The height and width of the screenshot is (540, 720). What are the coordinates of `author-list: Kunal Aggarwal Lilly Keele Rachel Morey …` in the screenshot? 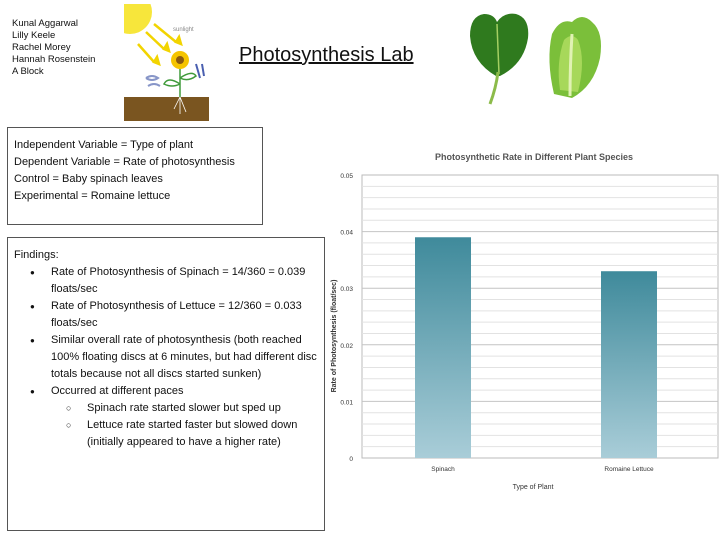 It's located at (53, 48).